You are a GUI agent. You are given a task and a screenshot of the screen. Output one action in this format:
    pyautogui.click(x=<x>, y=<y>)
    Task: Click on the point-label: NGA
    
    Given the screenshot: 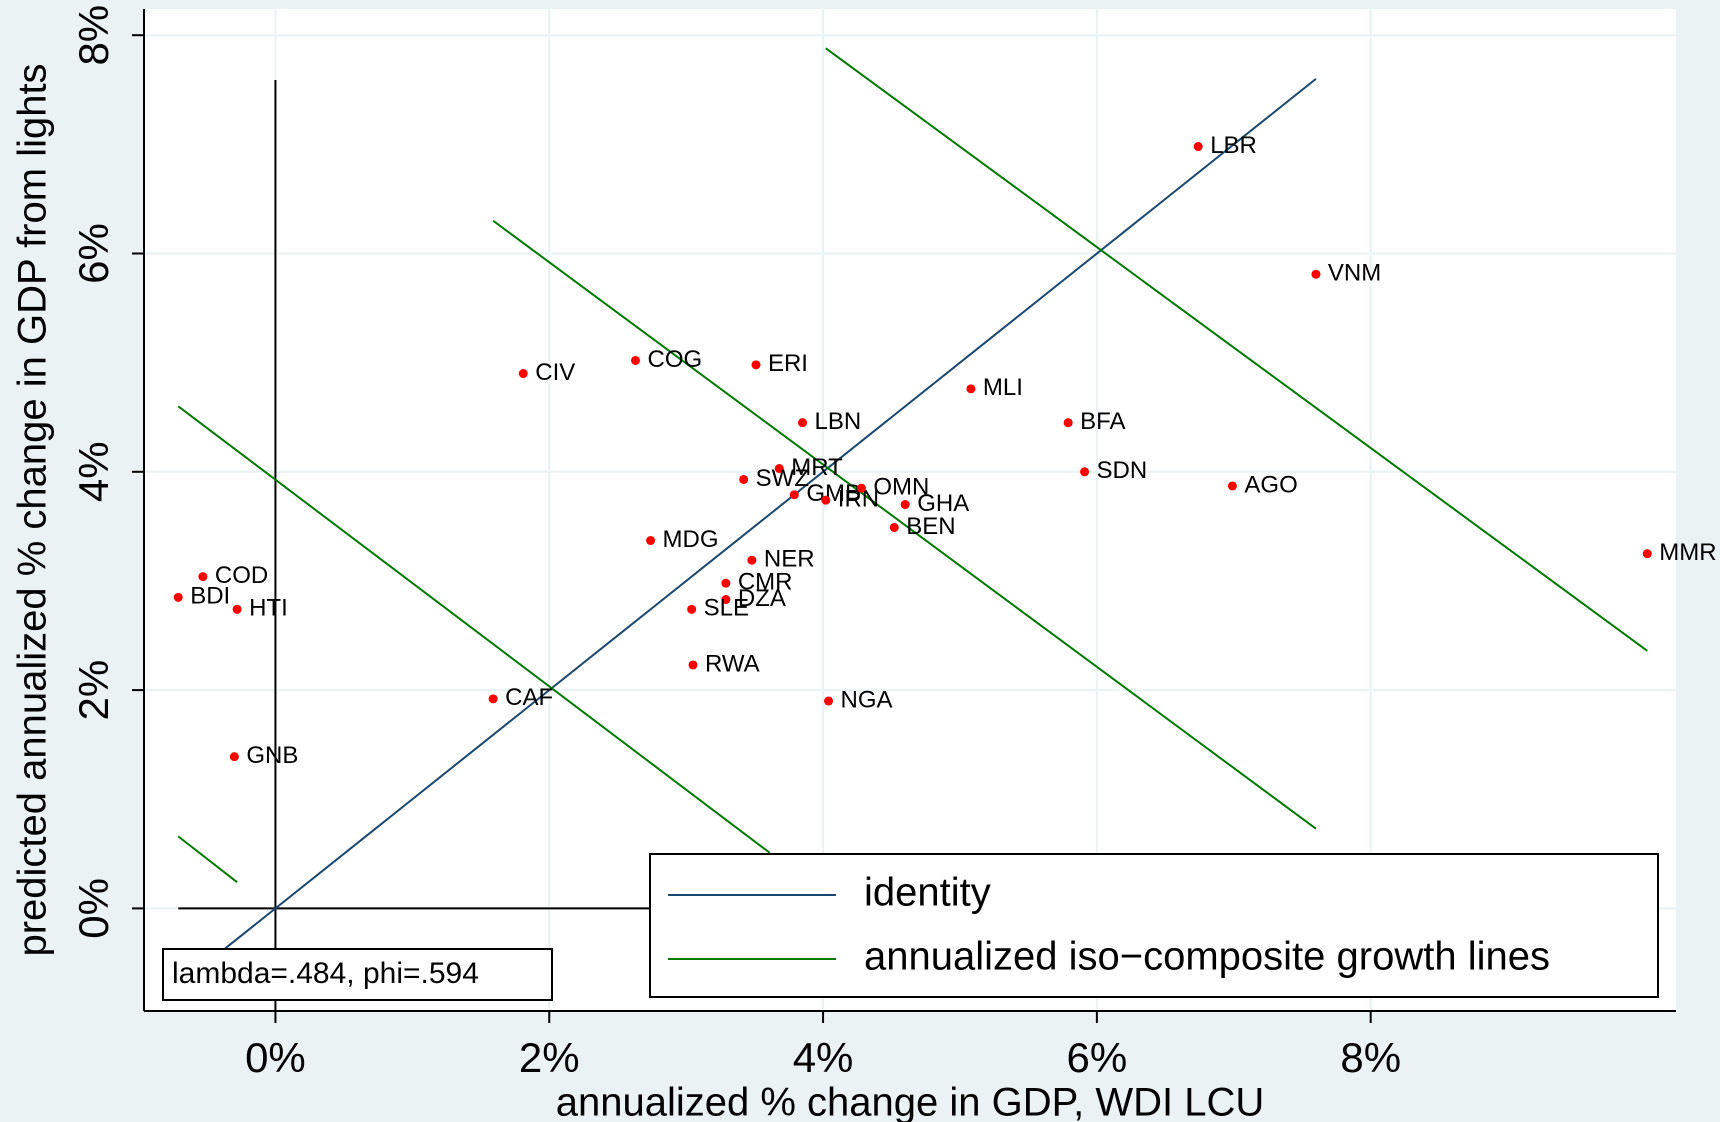 What is the action you would take?
    pyautogui.click(x=867, y=699)
    